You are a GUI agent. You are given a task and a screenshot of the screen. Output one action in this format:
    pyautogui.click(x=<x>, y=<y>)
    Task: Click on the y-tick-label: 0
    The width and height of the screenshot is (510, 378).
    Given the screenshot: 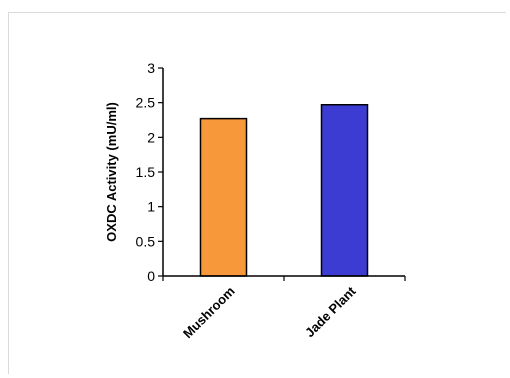 What is the action you would take?
    pyautogui.click(x=151, y=276)
    